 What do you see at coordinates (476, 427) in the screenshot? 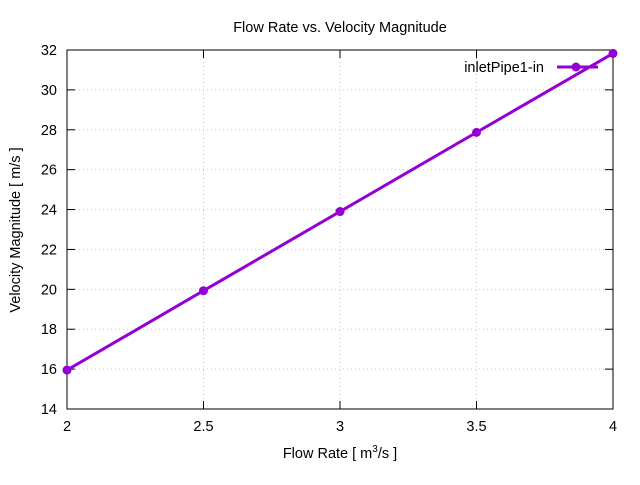
I see `x-tick-label: 3.5` at bounding box center [476, 427].